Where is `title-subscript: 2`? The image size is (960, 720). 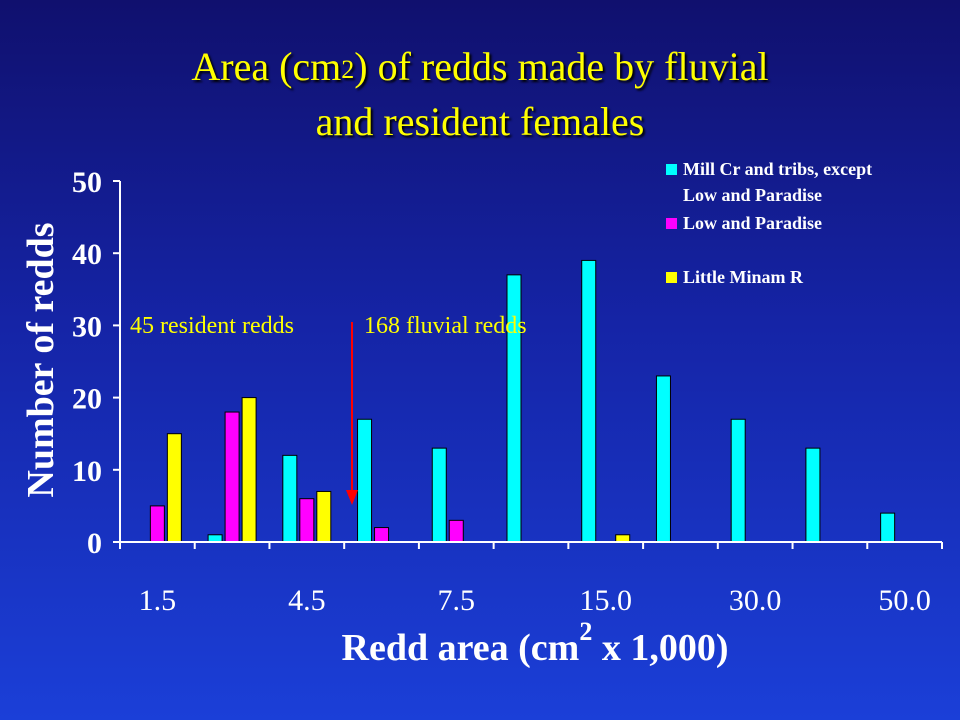 title-subscript: 2 is located at coordinates (348, 69).